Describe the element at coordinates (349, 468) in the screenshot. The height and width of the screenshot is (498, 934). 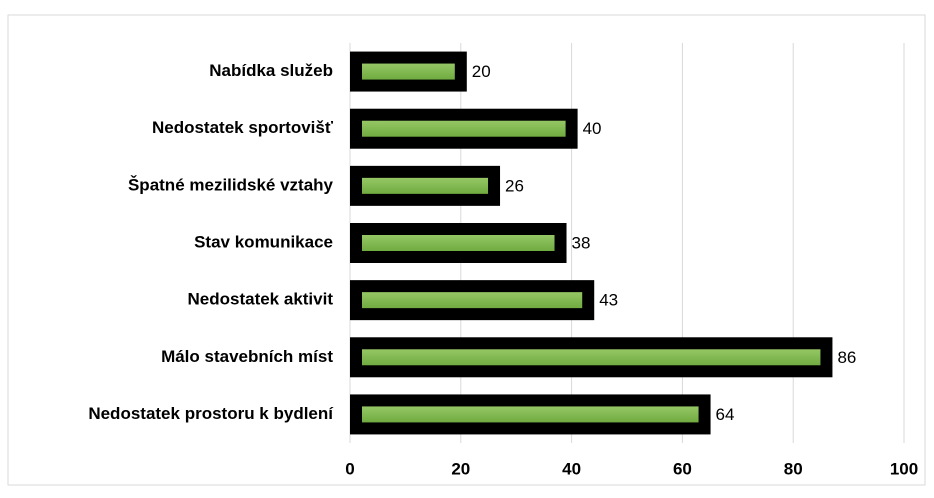
I see `x-tick-label: 0` at that location.